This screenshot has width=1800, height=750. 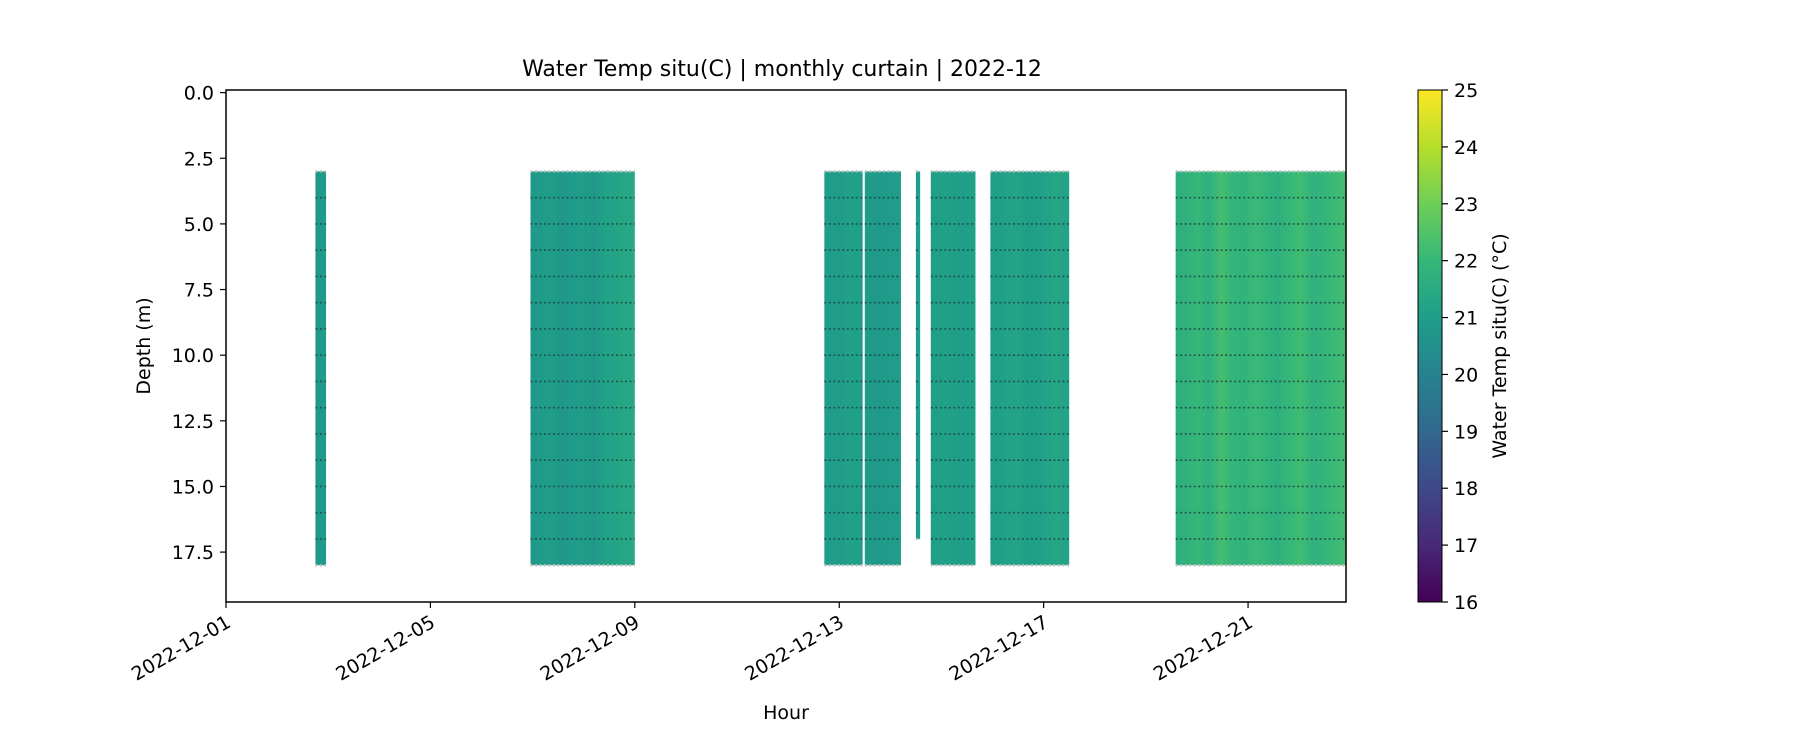 What do you see at coordinates (794, 648) in the screenshot?
I see `x-tick-label: 2022-12-13` at bounding box center [794, 648].